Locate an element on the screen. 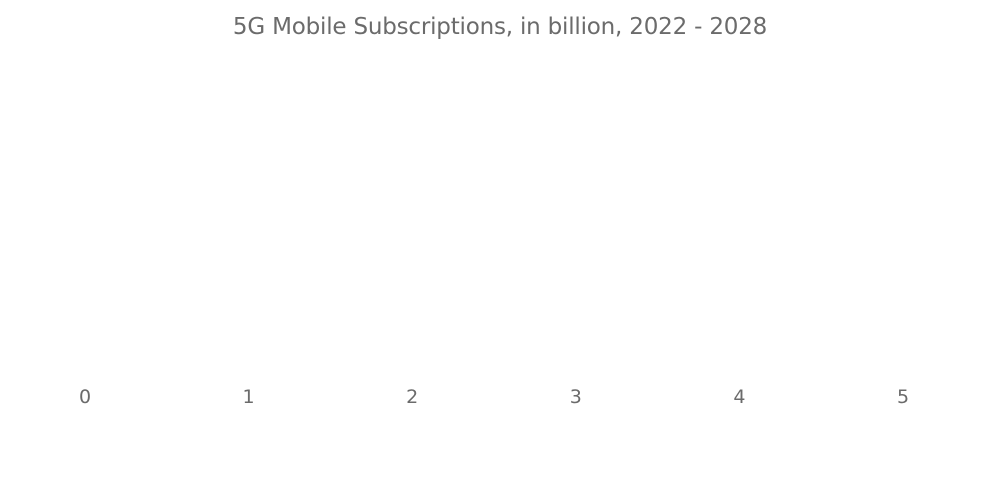 This screenshot has height=504, width=1000. x-axis: 0 1 2 3 4 5 is located at coordinates (494, 397).